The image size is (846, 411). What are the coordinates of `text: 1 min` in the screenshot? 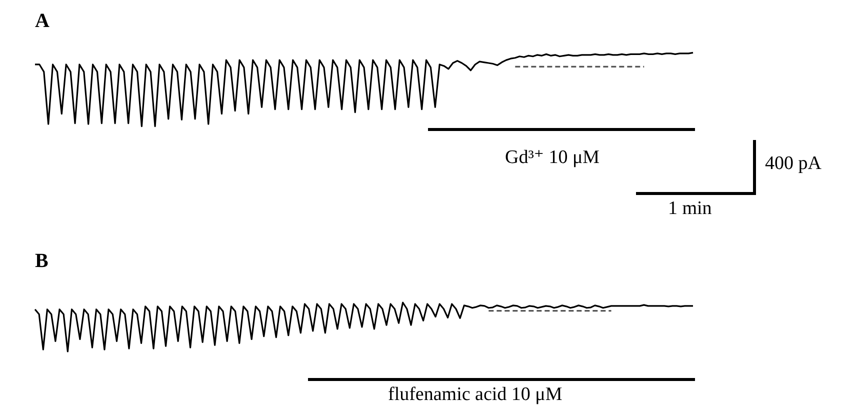 It's located at (690, 209).